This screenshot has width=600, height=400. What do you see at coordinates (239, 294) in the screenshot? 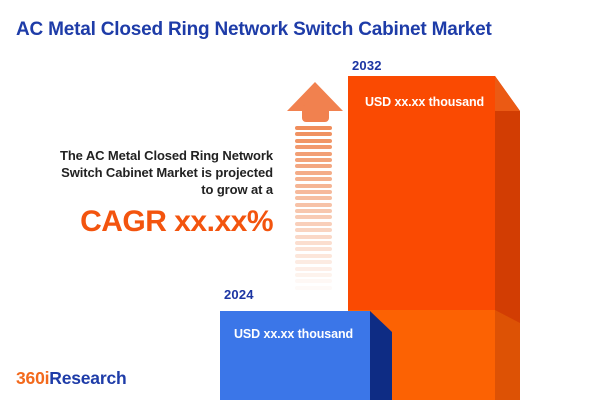
I see `bar-2024-year-label: 2024` at bounding box center [239, 294].